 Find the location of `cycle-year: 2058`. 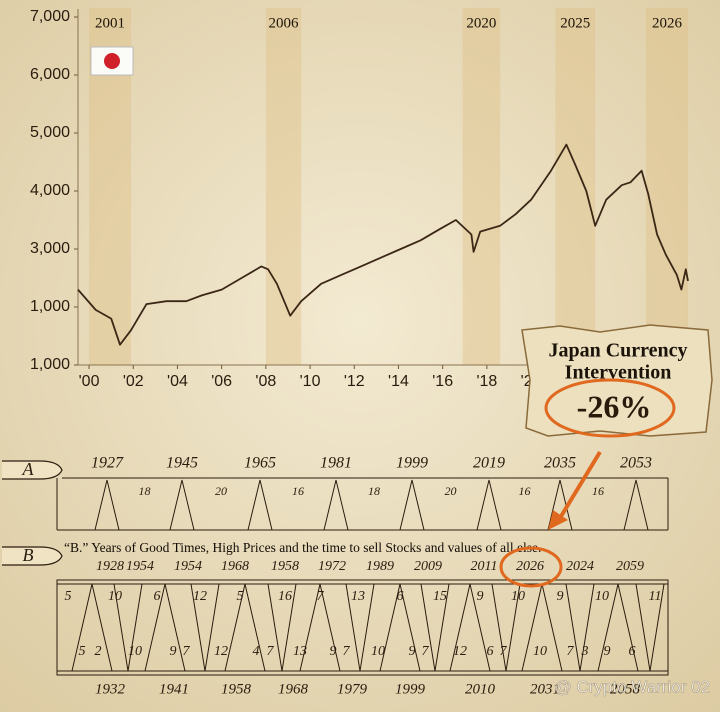

cycle-year: 2058 is located at coordinates (625, 689).